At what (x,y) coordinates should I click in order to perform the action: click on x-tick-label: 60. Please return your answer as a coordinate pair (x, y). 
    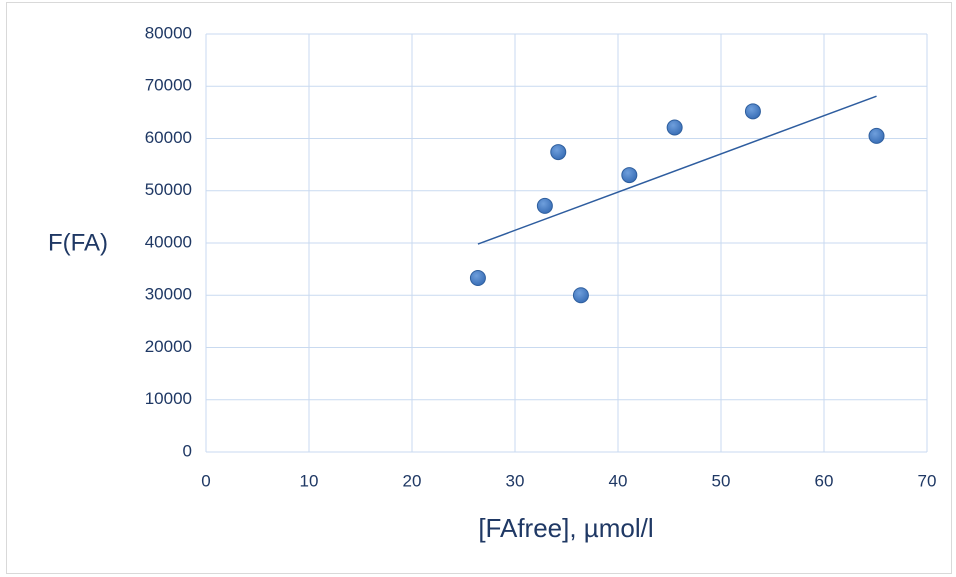
    Looking at the image, I should click on (824, 480).